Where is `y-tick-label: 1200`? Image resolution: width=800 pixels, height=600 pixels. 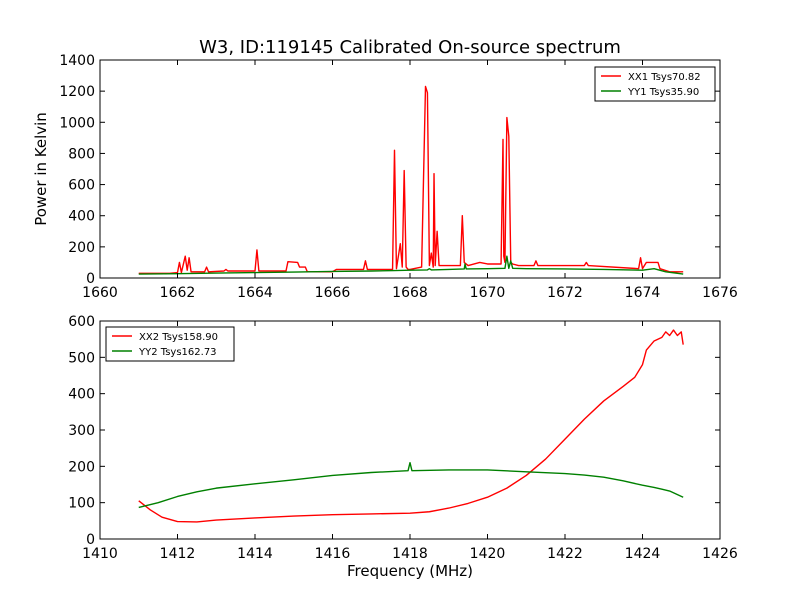
y-tick-label: 1200 is located at coordinates (77, 92).